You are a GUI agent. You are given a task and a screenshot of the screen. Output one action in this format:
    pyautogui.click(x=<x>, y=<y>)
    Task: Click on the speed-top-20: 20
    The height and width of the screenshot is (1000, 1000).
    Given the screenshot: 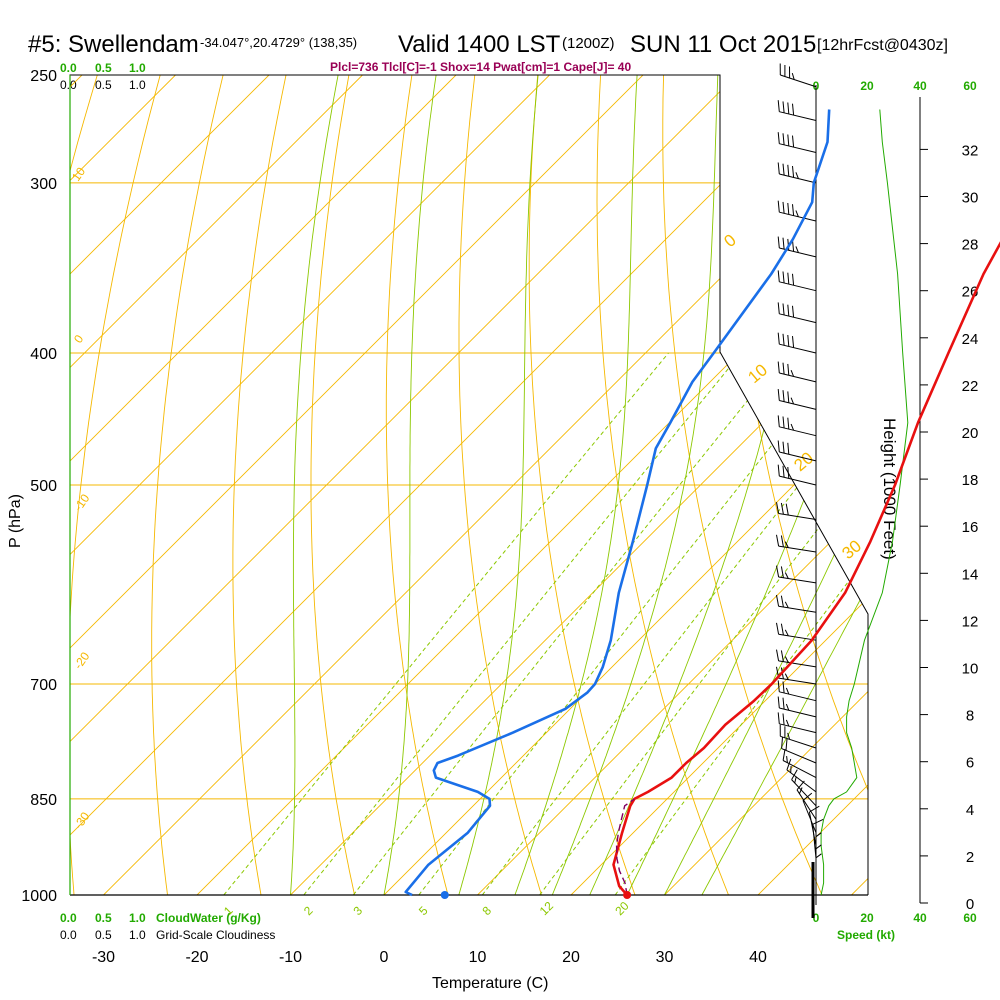 What is the action you would take?
    pyautogui.click(x=867, y=86)
    